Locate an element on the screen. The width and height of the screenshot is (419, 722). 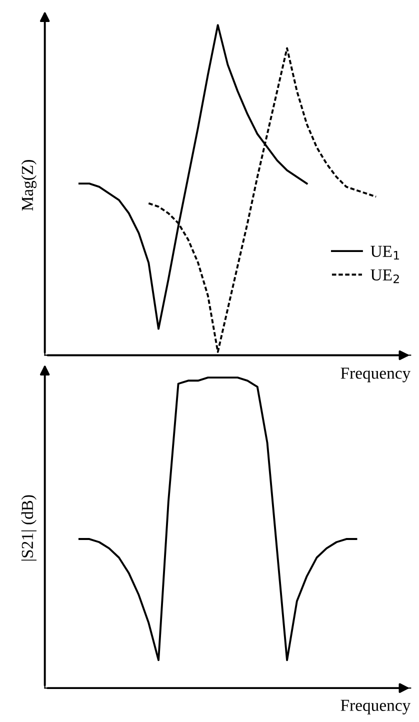
y-axis-title: Mag(Z) is located at coordinates (28, 185).